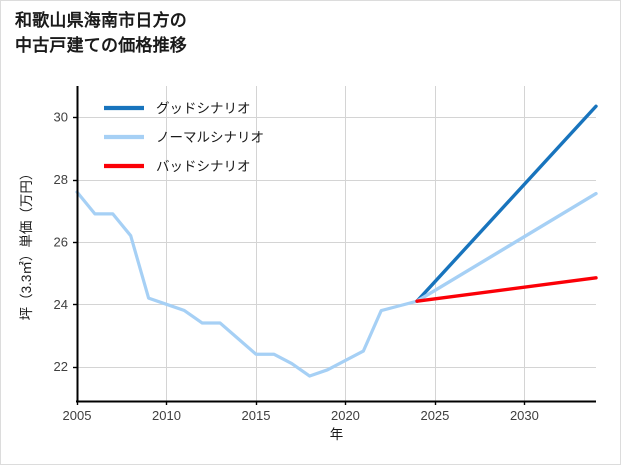 This screenshot has width=621, height=465. I want to click on legend-item-バッドシナリオ: バッドシナリオ, so click(177, 166).